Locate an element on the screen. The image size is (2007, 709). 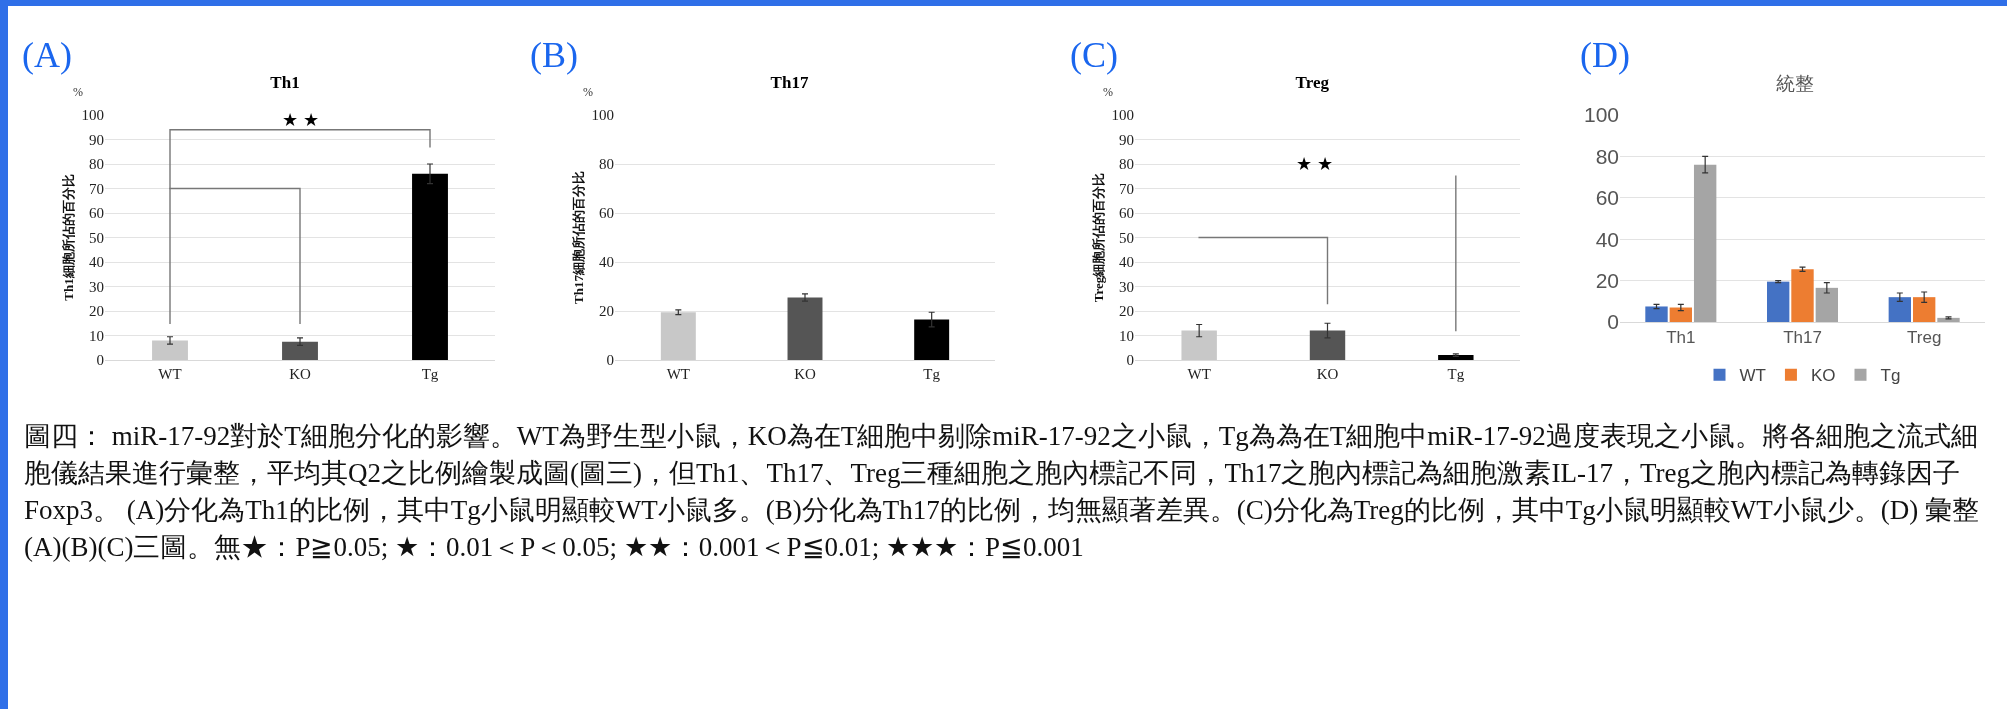
x-tick-label: Treg is located at coordinates (1924, 338).